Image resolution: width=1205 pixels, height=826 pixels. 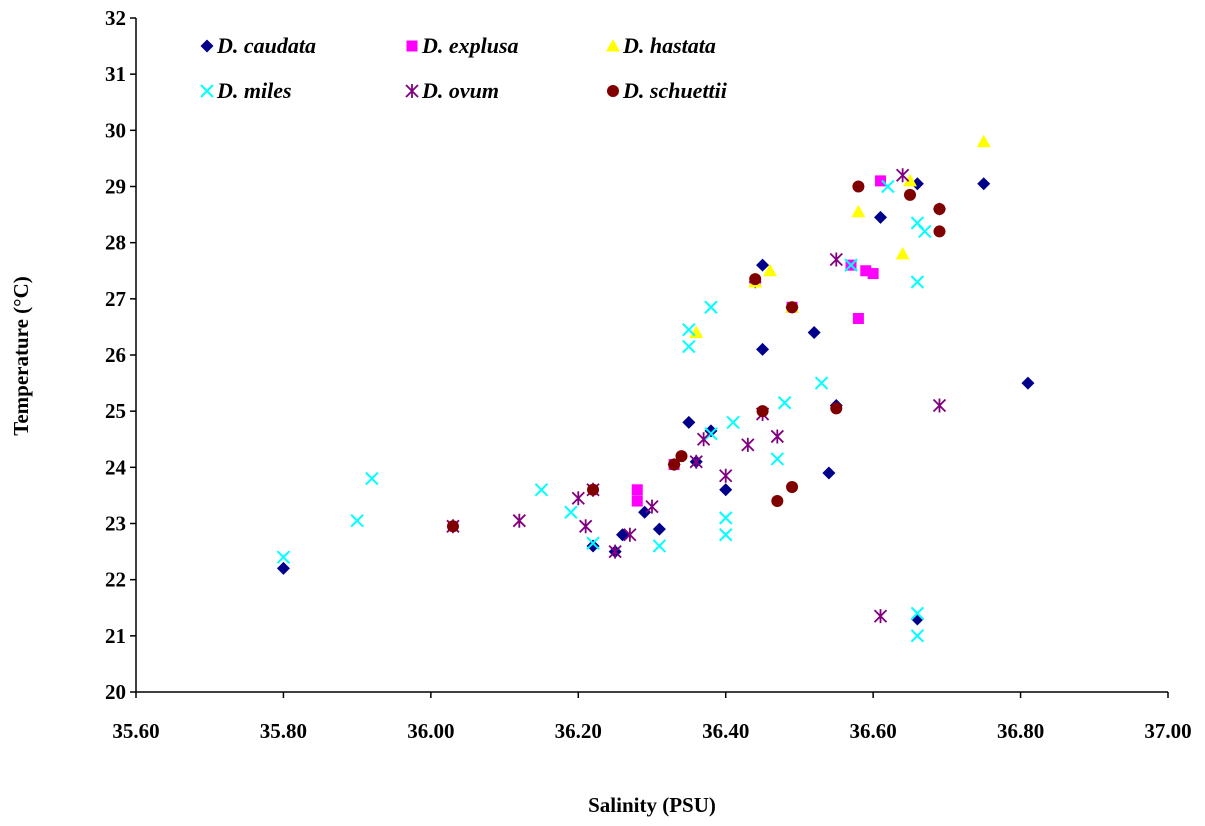 I want to click on legend-label: D. ovum, so click(x=460, y=90).